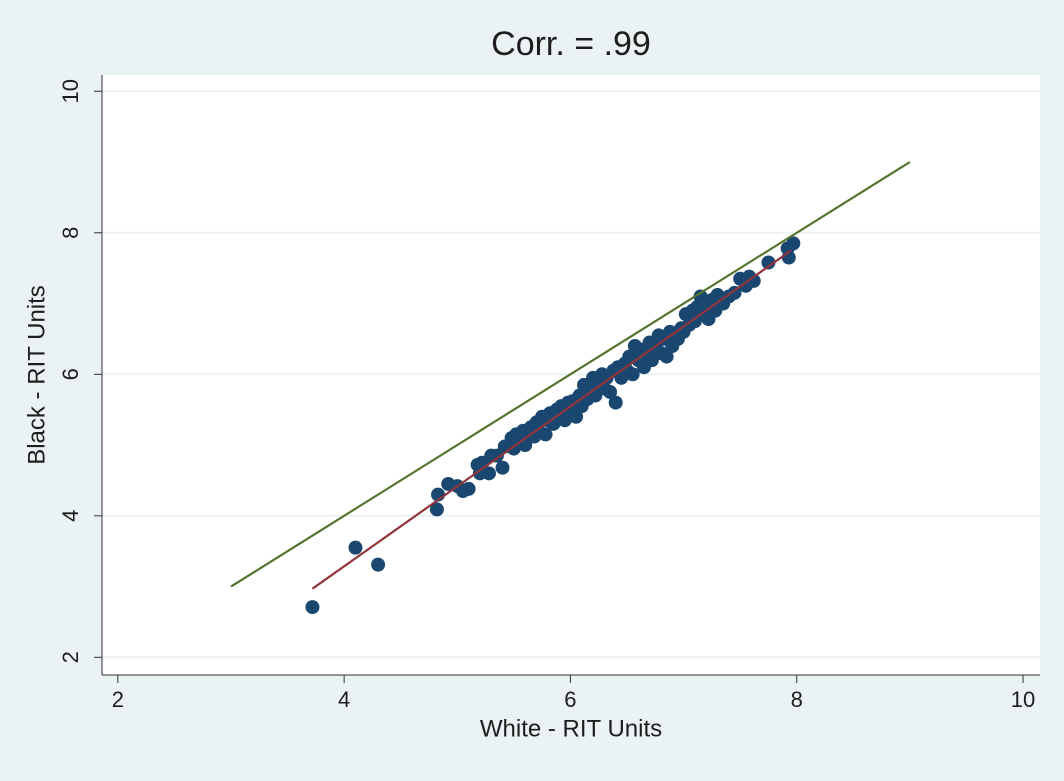  I want to click on x-tick-label: 10, so click(1023, 699).